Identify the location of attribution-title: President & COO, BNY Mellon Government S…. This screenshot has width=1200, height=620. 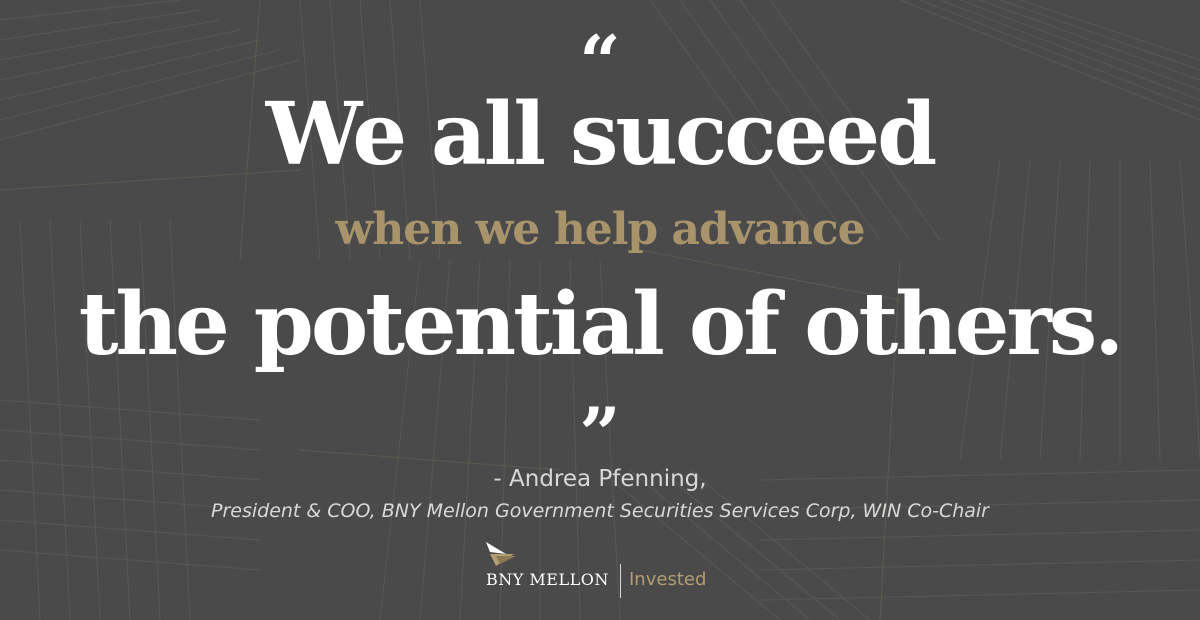
(600, 511).